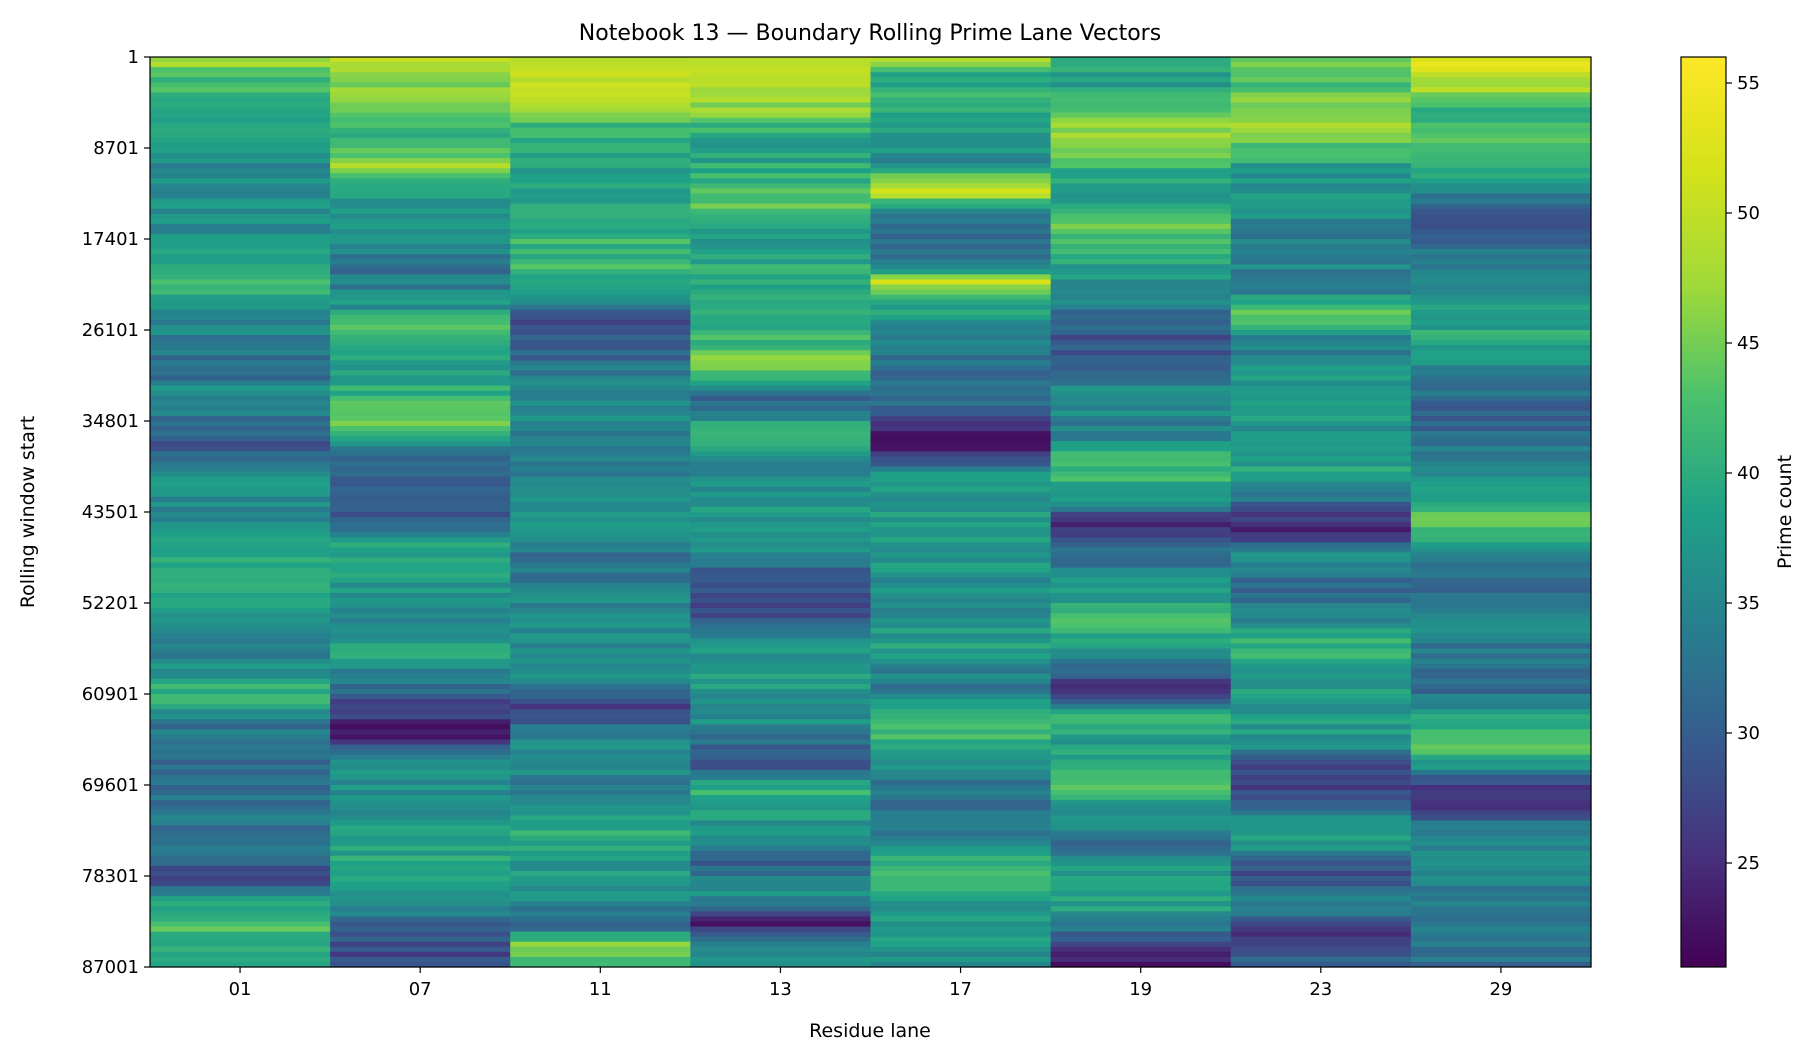 The image size is (1820, 1057). I want to click on x-tick-label: 19, so click(1140, 989).